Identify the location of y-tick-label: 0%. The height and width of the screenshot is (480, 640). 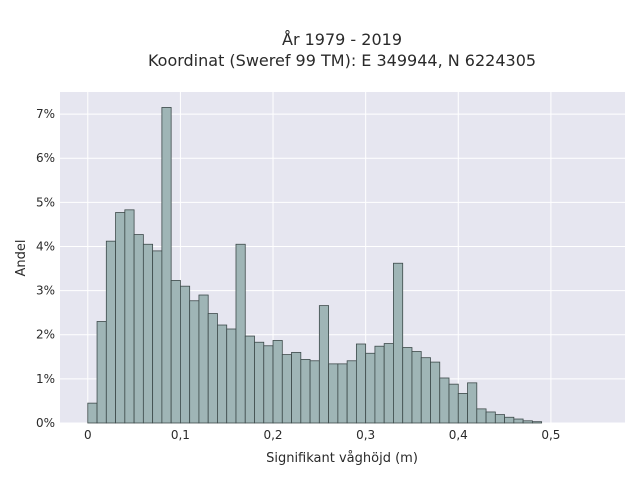
(45, 423).